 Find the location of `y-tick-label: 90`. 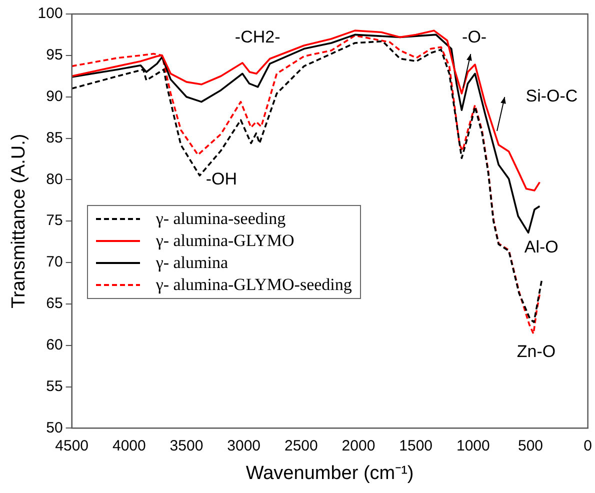

y-tick-label: 90 is located at coordinates (54, 96).